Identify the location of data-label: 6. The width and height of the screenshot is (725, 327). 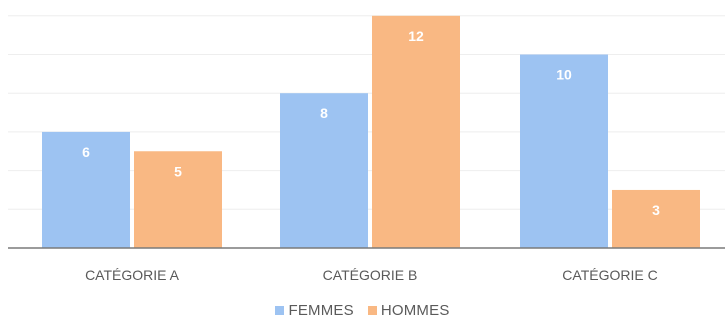
(86, 152).